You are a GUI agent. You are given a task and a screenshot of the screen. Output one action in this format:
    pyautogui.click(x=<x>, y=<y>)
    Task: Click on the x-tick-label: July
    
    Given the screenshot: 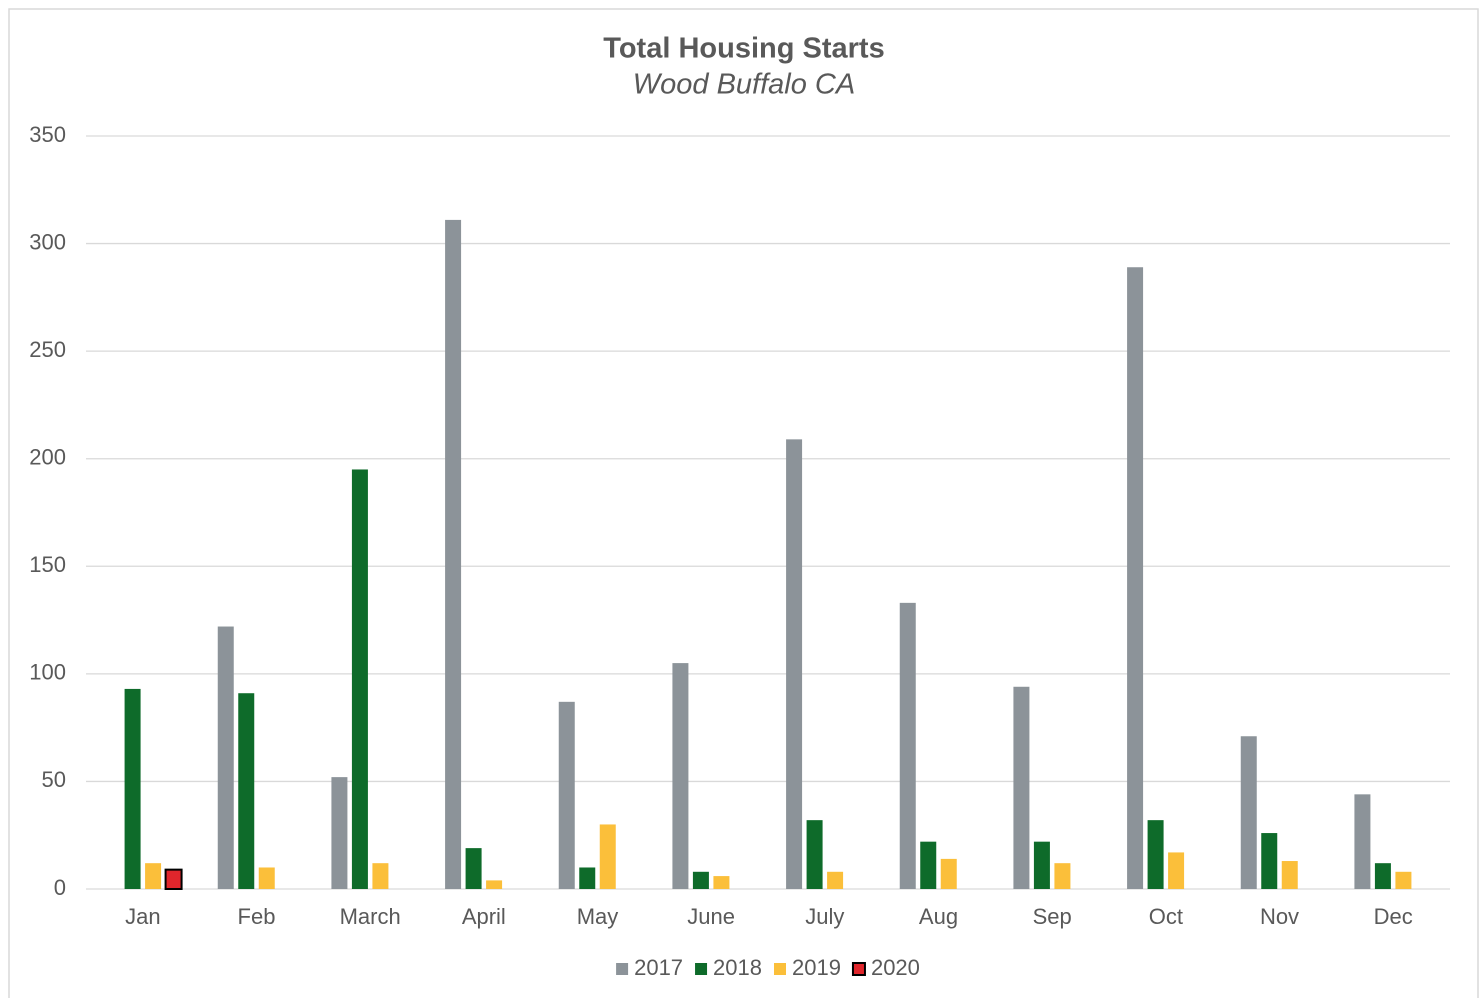 What is the action you would take?
    pyautogui.click(x=824, y=916)
    